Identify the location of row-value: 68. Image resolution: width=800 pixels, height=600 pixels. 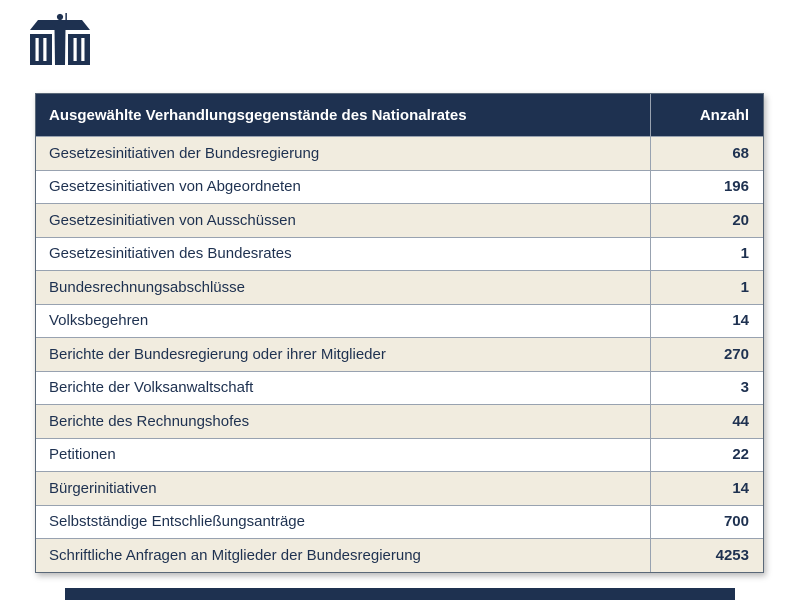
(706, 153).